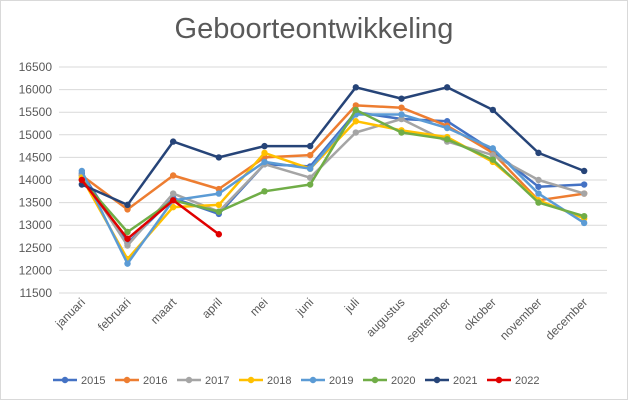 This screenshot has height=400, width=628. What do you see at coordinates (428, 320) in the screenshot?
I see `x-tick-label: september` at bounding box center [428, 320].